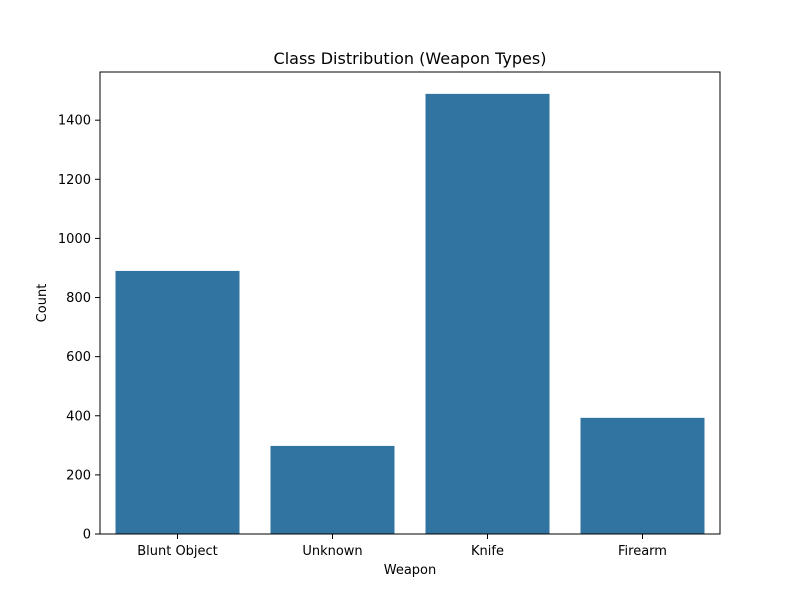 The width and height of the screenshot is (800, 600). Describe the element at coordinates (332, 551) in the screenshot. I see `x-tick-label: Unknown` at that location.